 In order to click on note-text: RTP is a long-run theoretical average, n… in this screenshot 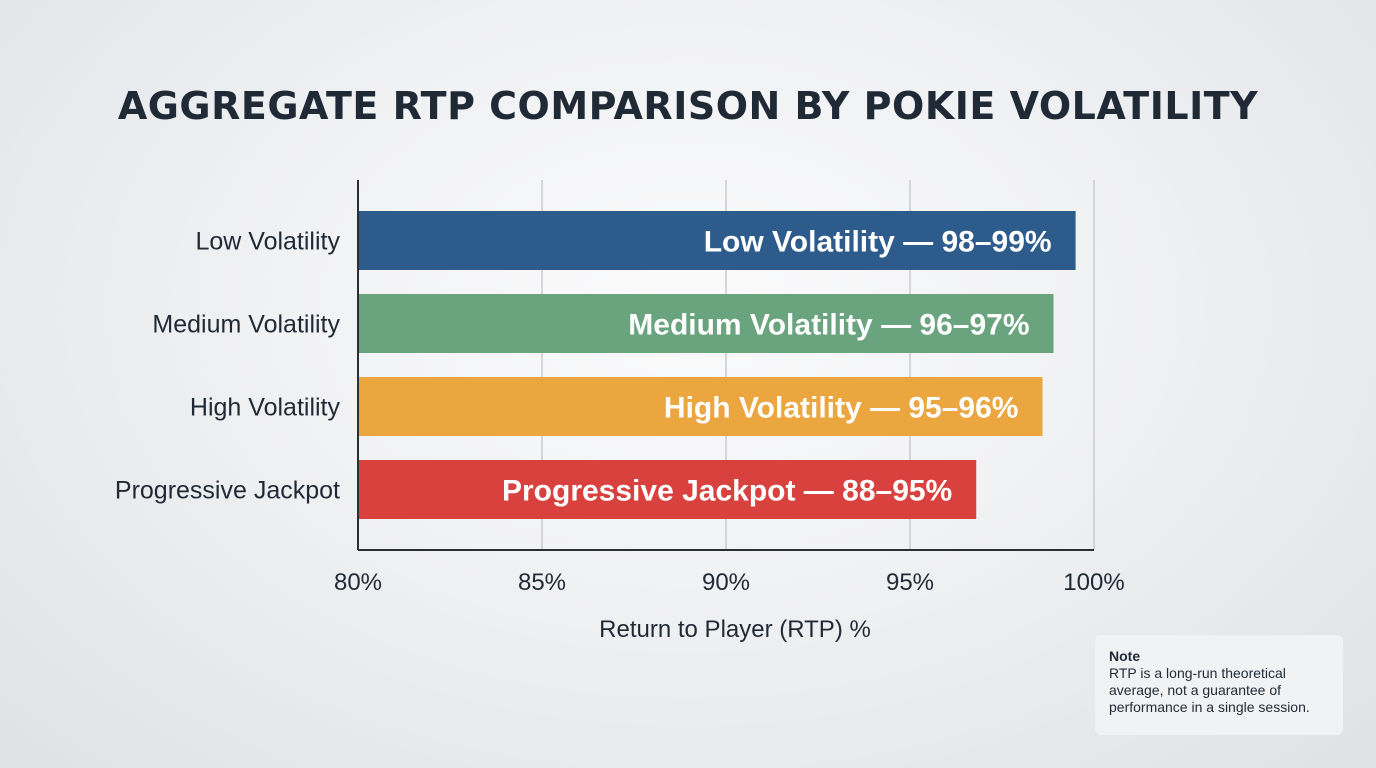, I will do `click(1209, 690)`.